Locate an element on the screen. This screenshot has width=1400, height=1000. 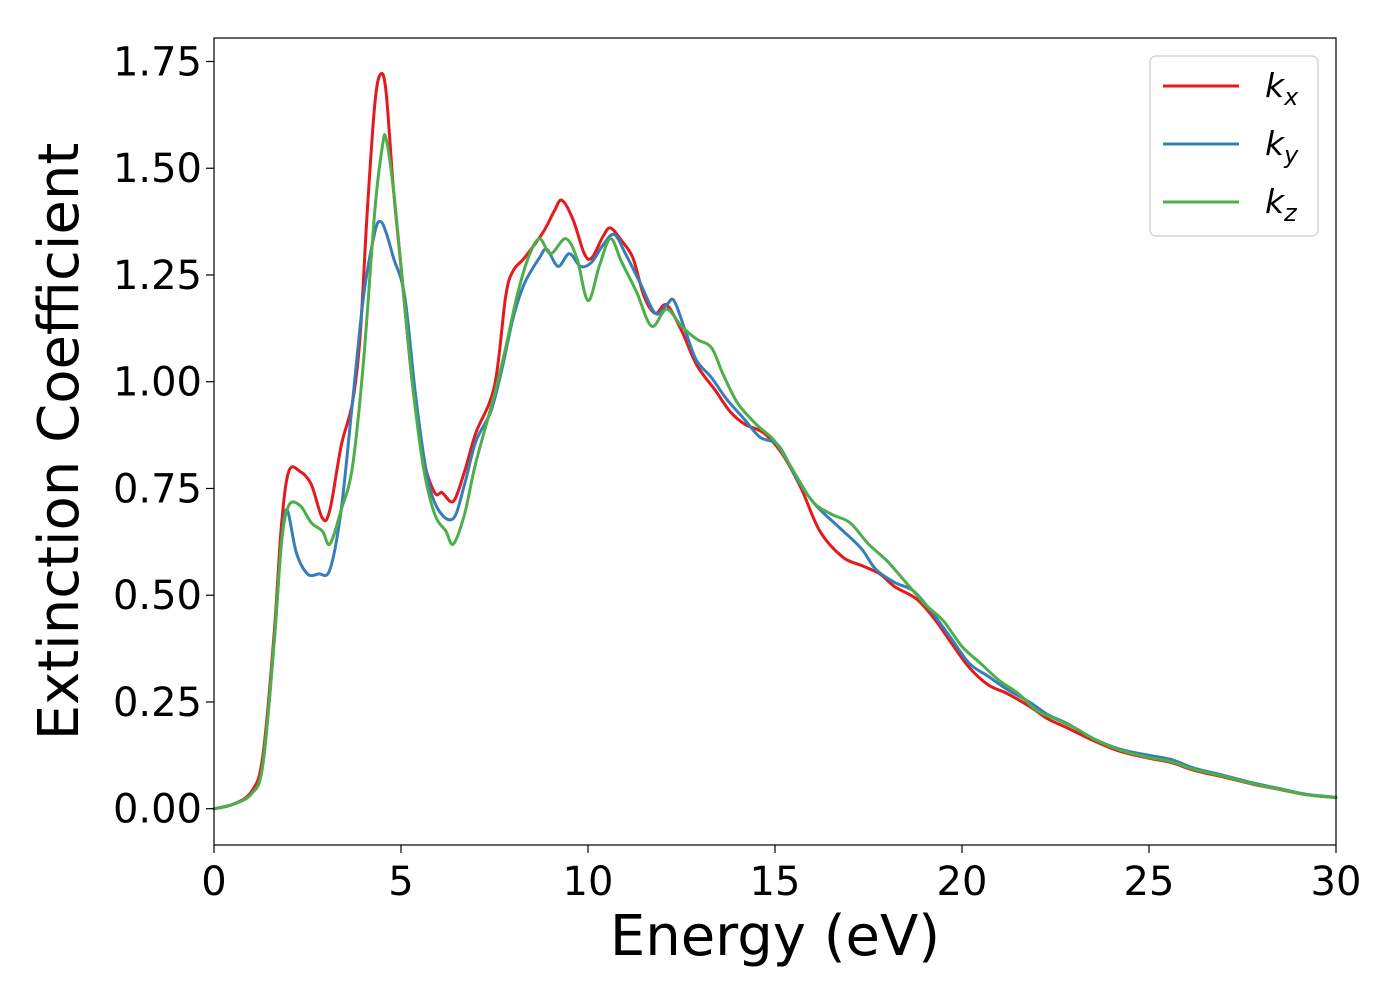
legend-label: ky is located at coordinates (1282, 146).